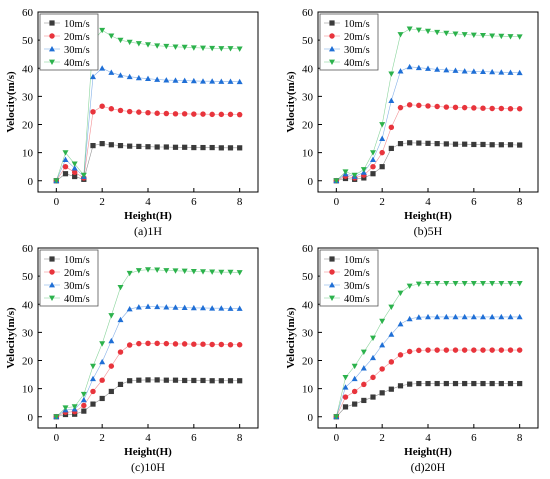 The image size is (550, 479). I want to click on x-tick-label: 0, so click(57, 438).